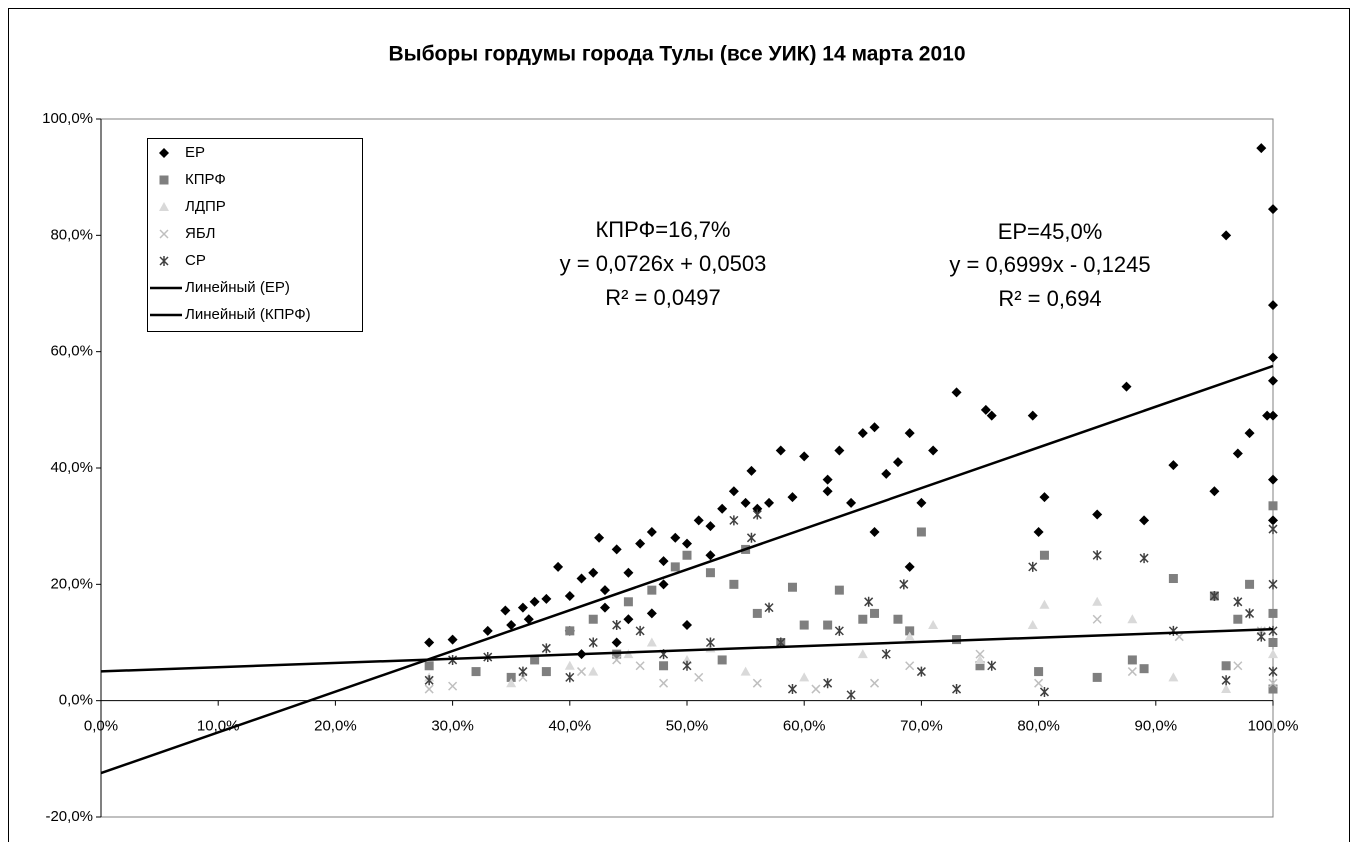 This screenshot has height=842, width=1354. Describe the element at coordinates (1049, 298) in the screenshot. I see `annotation: R² = 0,694` at that location.